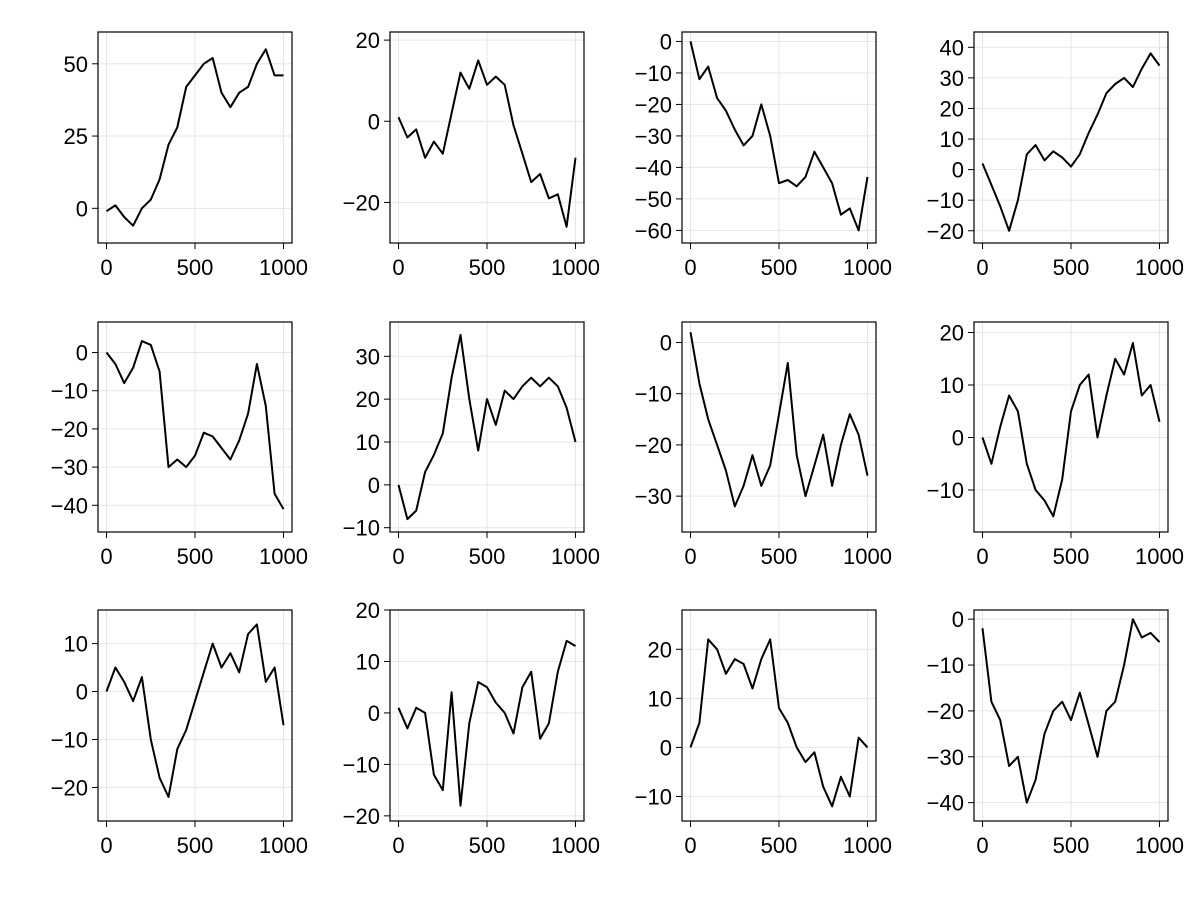 The width and height of the screenshot is (1200, 900). I want to click on subplot-5: 0 500 1000 0 −10 −20 −30 −40, so click(179, 445).